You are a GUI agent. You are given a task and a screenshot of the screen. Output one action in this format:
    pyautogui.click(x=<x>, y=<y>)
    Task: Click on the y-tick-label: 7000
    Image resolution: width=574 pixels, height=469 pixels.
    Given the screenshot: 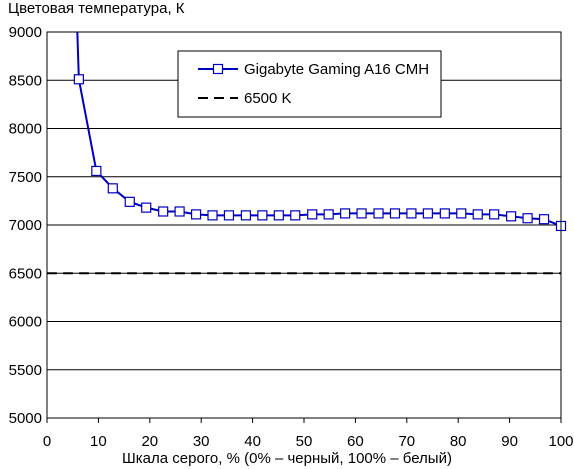 What is the action you would take?
    pyautogui.click(x=25, y=225)
    